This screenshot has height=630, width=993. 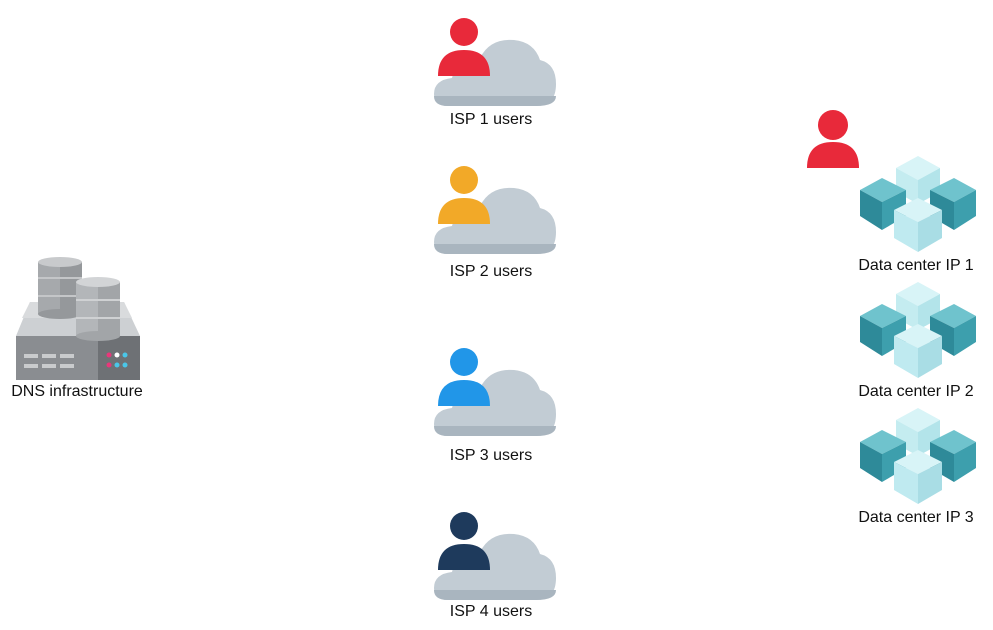 I want to click on data-center-user, so click(x=834, y=140).